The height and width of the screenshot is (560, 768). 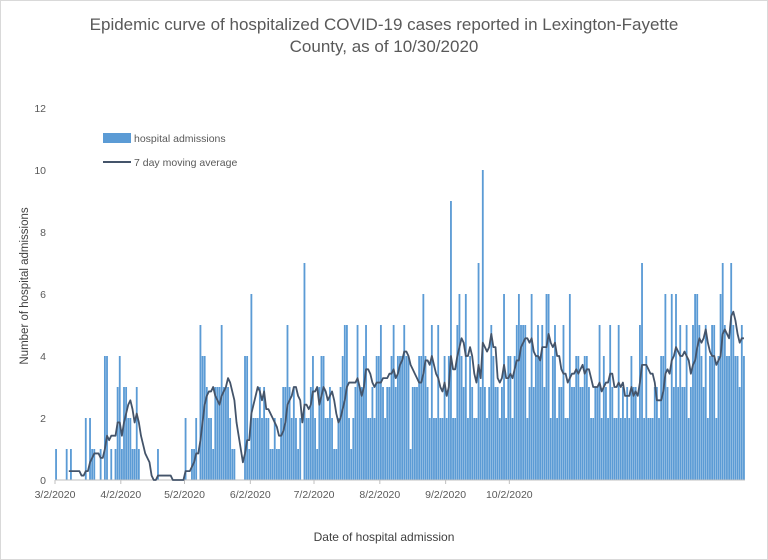 I want to click on x-tick-label: 7/2/2020, so click(x=314, y=495).